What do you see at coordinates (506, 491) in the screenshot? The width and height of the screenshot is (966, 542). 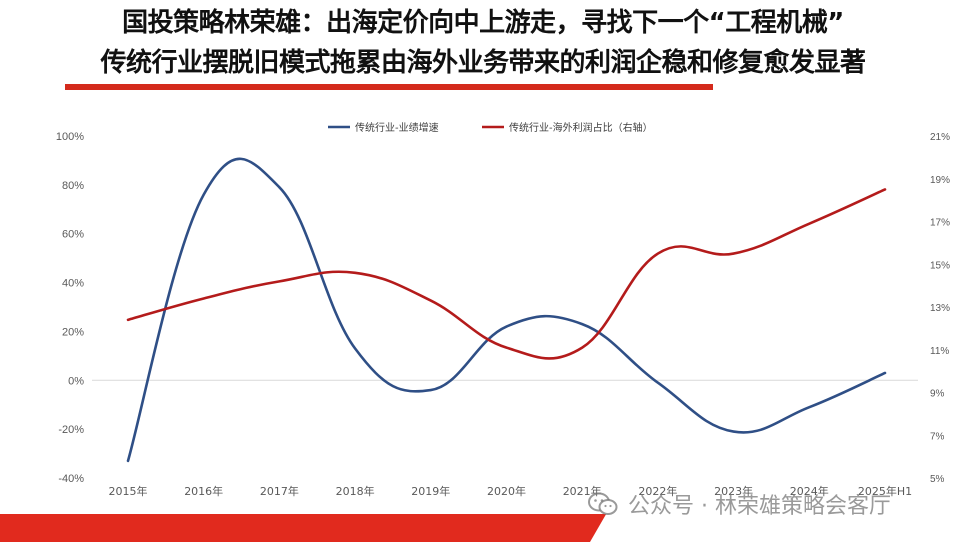 I see `x-axis-tick-label: 2020年` at bounding box center [506, 491].